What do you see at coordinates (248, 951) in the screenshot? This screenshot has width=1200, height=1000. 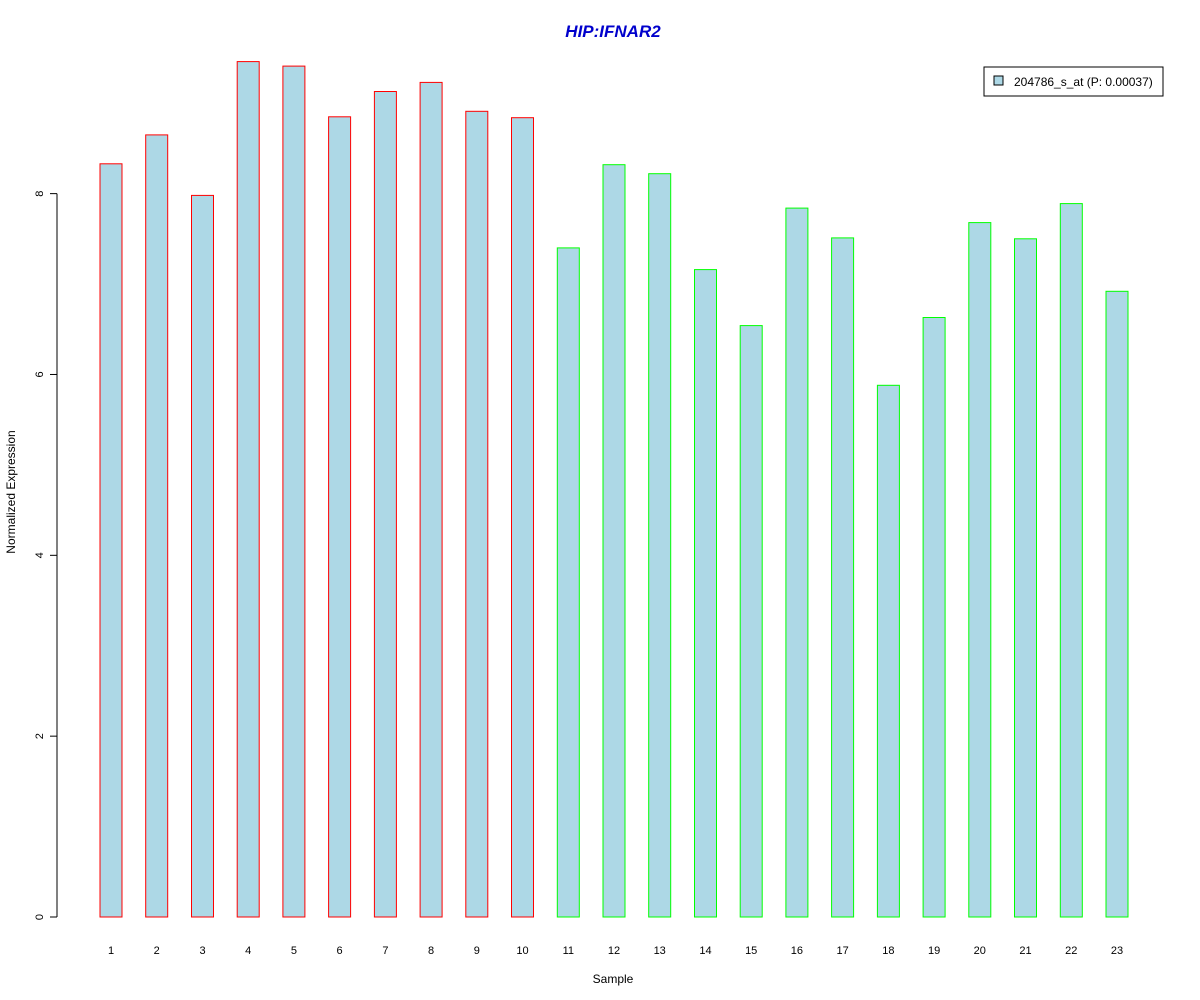 I see `x-tick-label: 4` at bounding box center [248, 951].